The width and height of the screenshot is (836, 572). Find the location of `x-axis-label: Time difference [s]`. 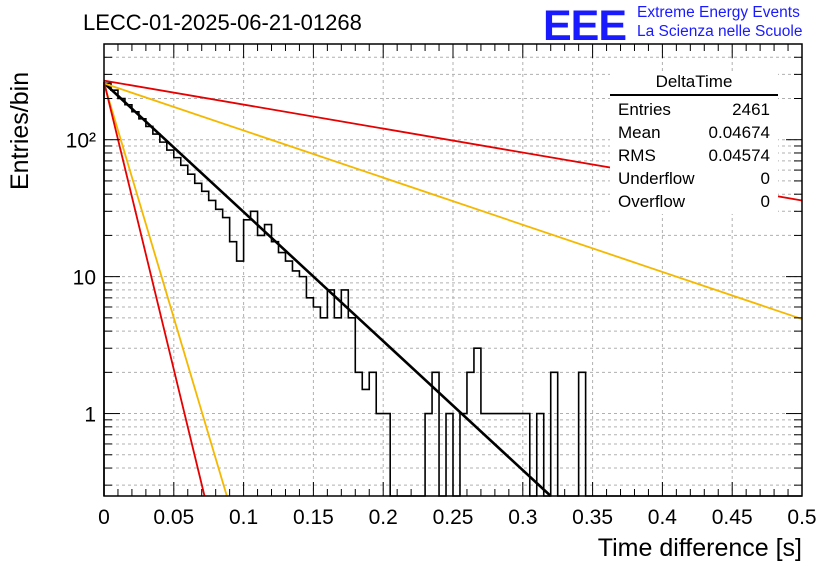

x-axis-label: Time difference [s] is located at coordinates (699, 548).